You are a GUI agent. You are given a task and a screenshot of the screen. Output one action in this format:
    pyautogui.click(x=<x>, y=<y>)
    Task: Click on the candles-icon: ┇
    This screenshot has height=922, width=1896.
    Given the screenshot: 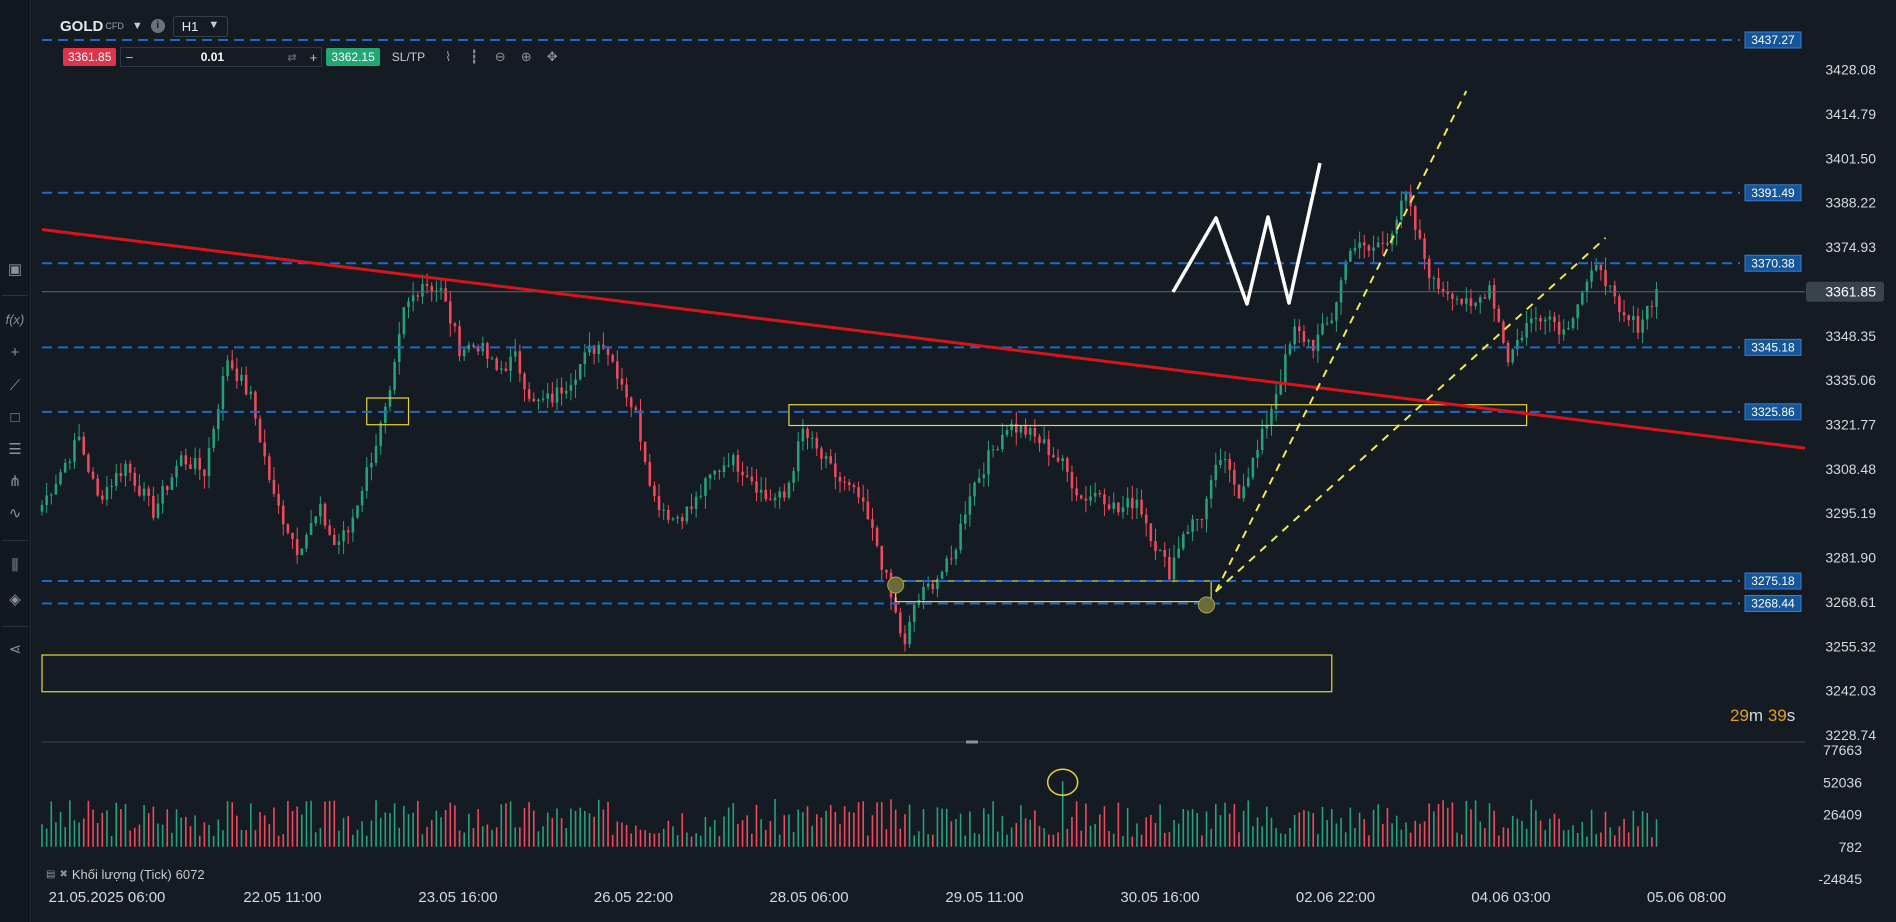 What is the action you would take?
    pyautogui.click(x=474, y=56)
    